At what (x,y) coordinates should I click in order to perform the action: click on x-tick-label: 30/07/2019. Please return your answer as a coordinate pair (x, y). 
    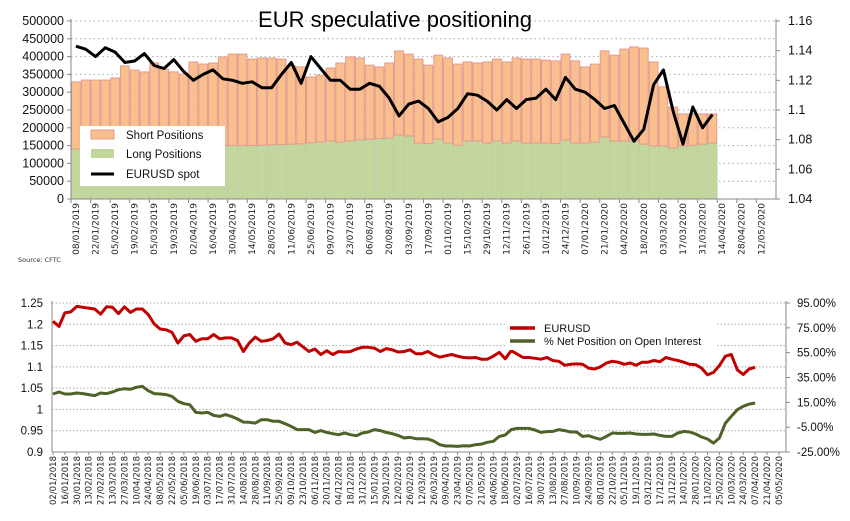
    Looking at the image, I should click on (542, 480).